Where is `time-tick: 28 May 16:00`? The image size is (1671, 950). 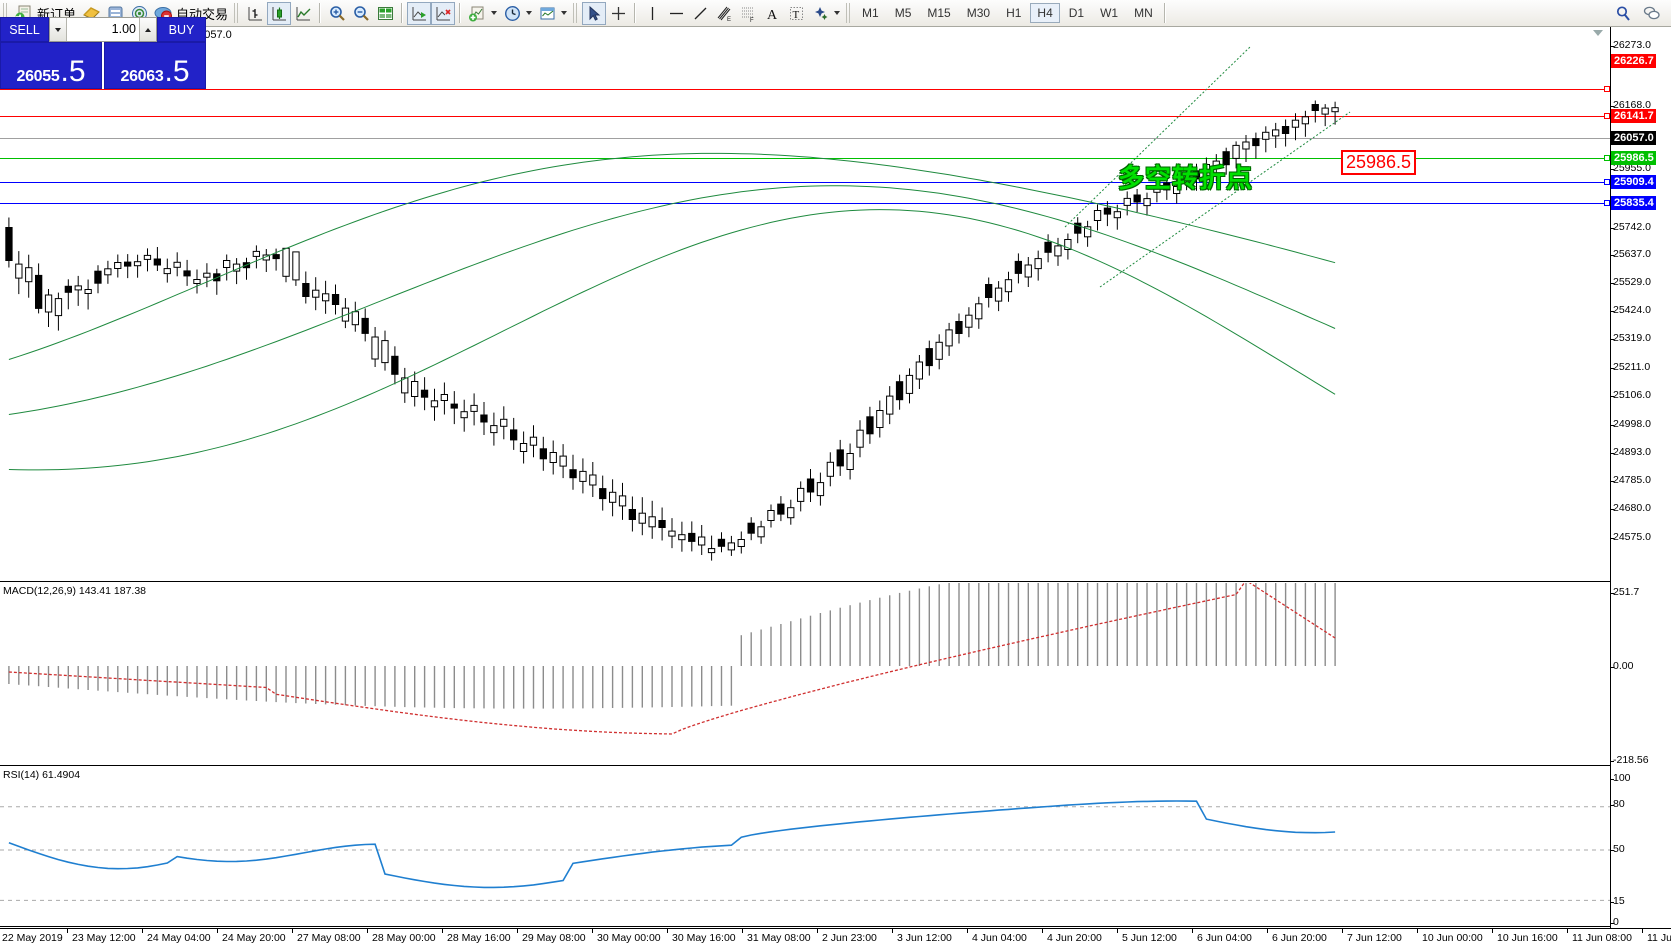
time-tick: 28 May 16:00 is located at coordinates (476, 936).